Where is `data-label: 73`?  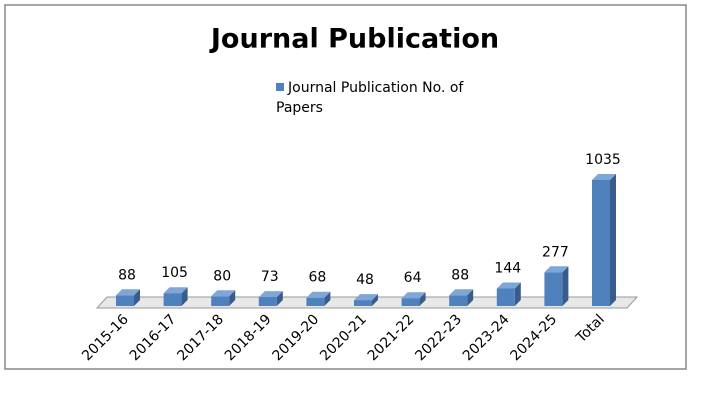 data-label: 73 is located at coordinates (270, 277).